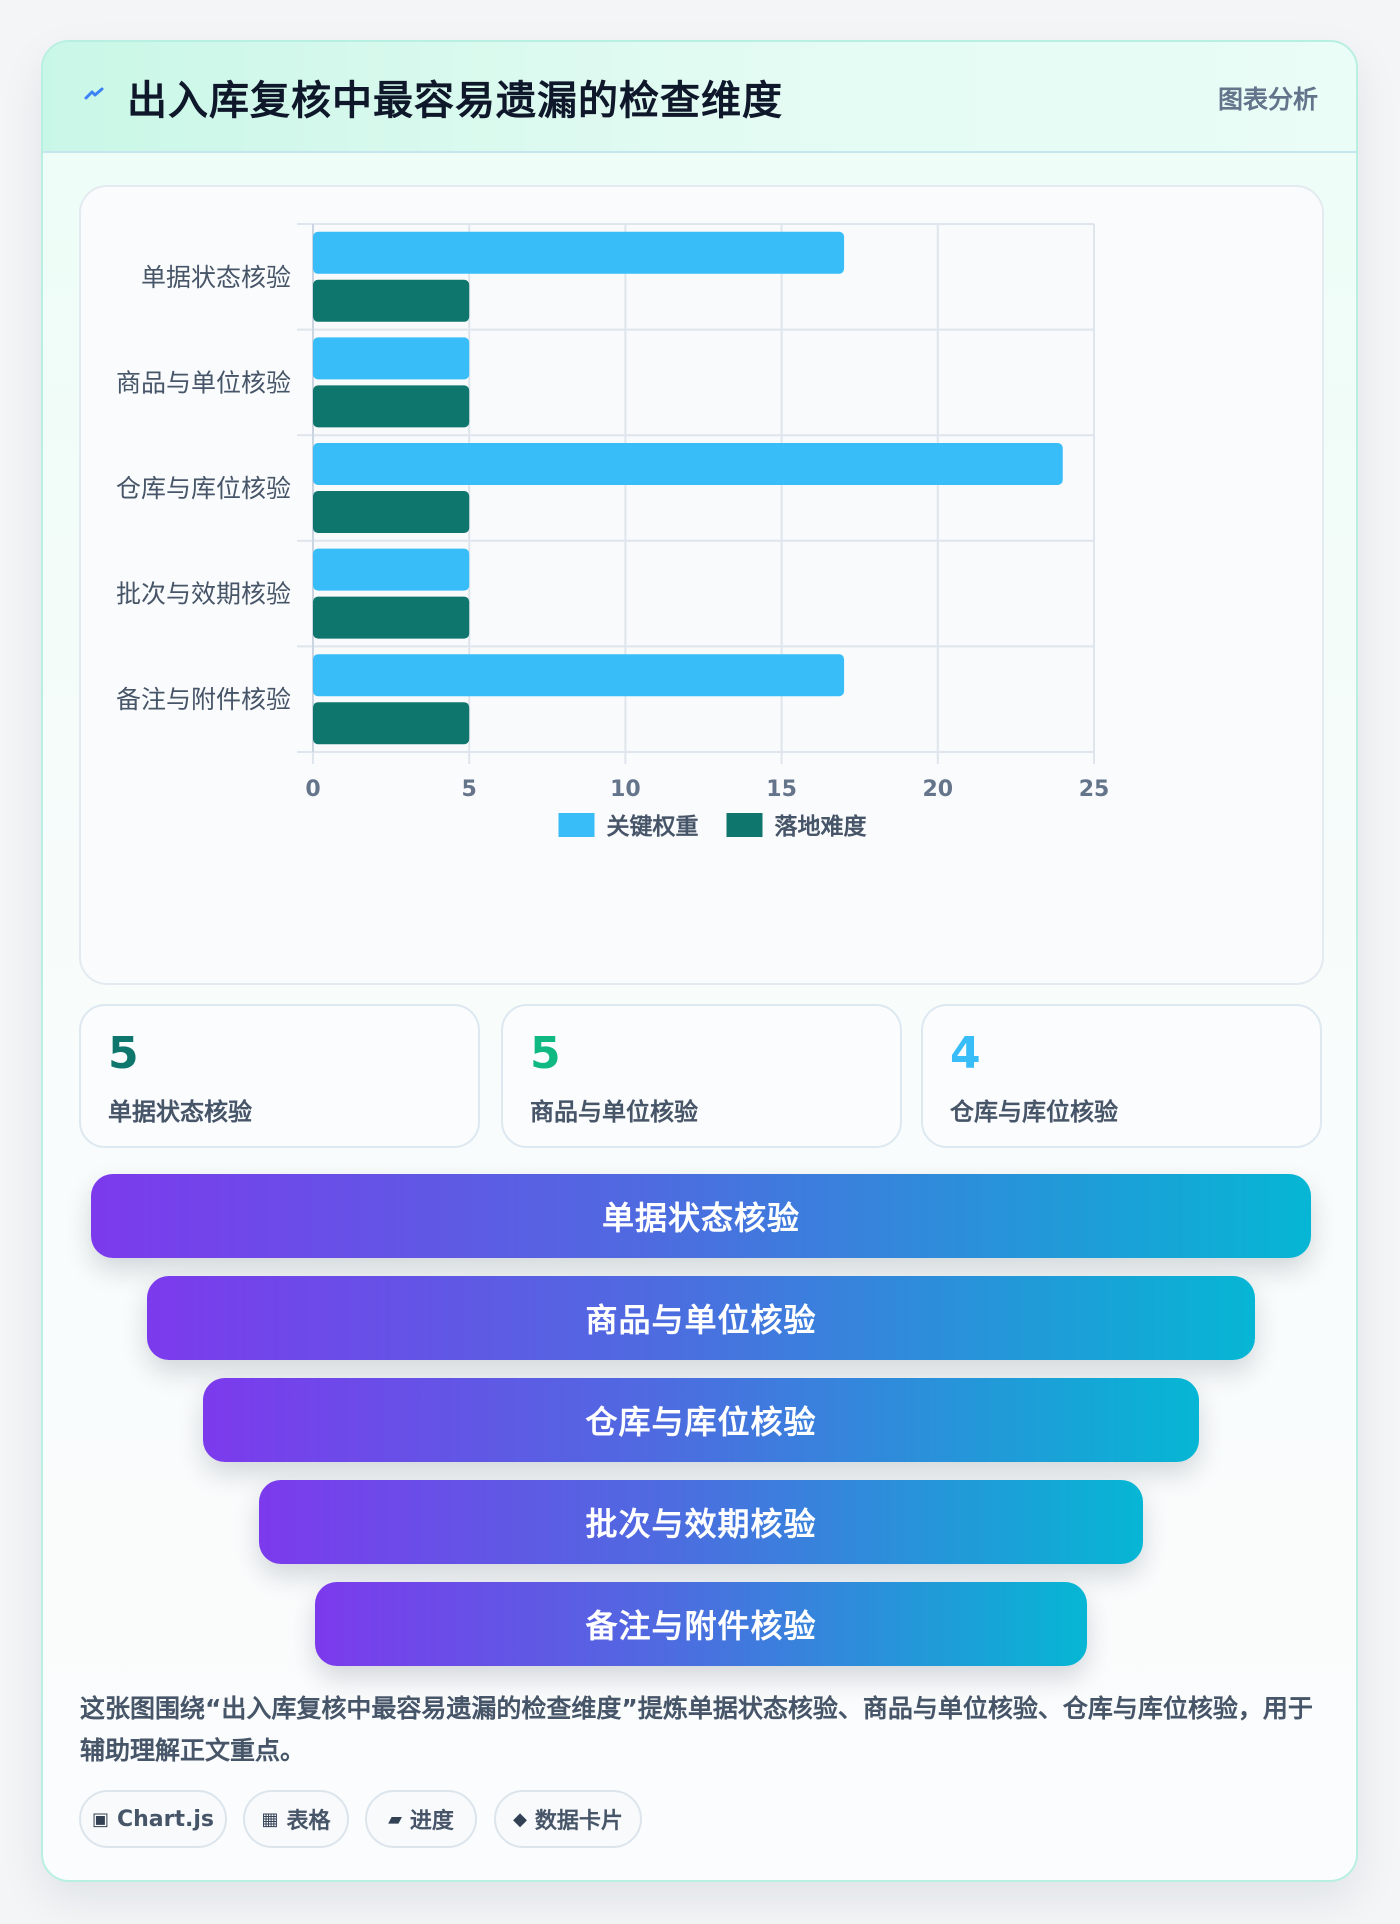 Image resolution: width=1400 pixels, height=1924 pixels. What do you see at coordinates (625, 789) in the screenshot?
I see `x-tick-label: 10` at bounding box center [625, 789].